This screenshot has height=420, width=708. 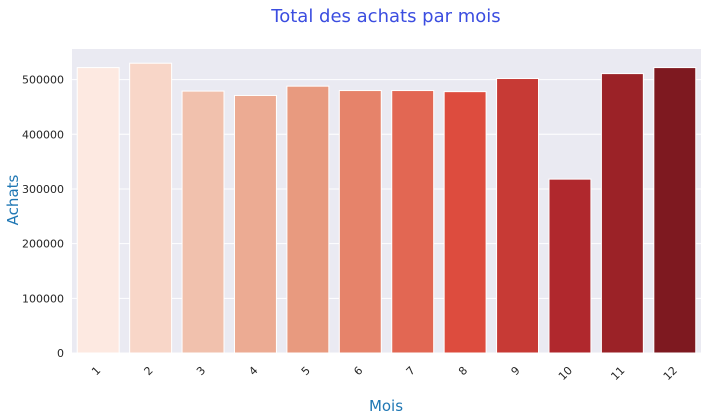 I want to click on x-tick-label: 5, so click(x=306, y=371).